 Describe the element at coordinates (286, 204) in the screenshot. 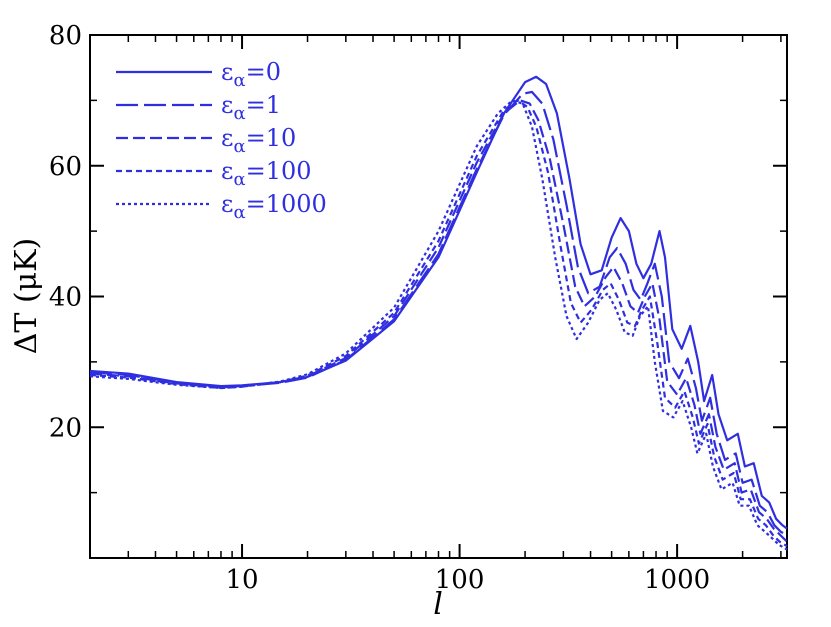

I see `legend-label-value: =1000` at that location.